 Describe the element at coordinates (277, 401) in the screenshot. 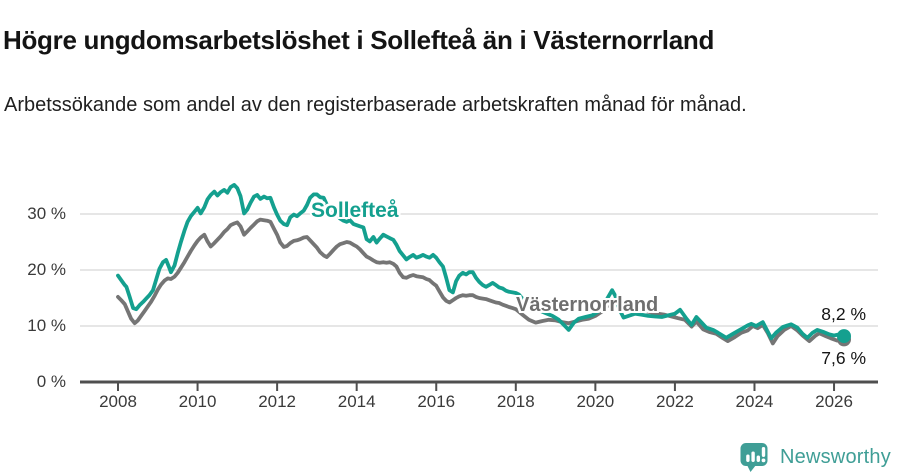

I see `x-axis-label: 2012` at that location.